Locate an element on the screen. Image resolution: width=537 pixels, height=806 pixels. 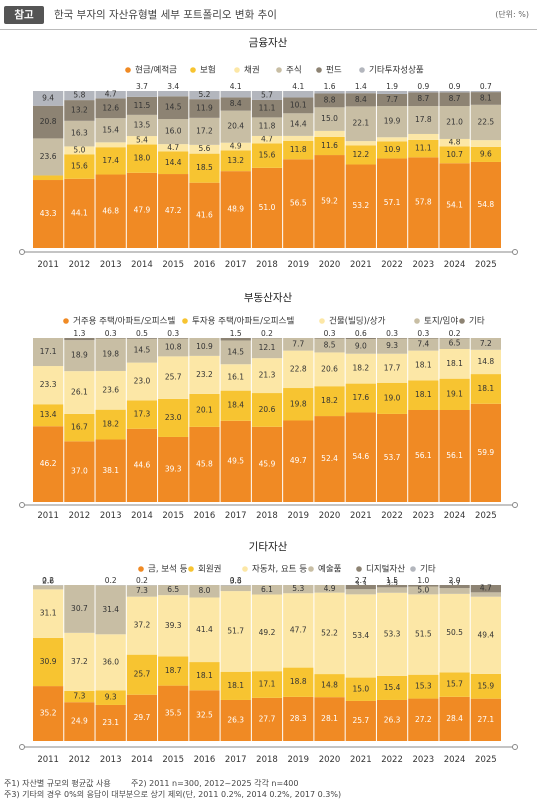
data-label: 6.5 is located at coordinates (455, 343).